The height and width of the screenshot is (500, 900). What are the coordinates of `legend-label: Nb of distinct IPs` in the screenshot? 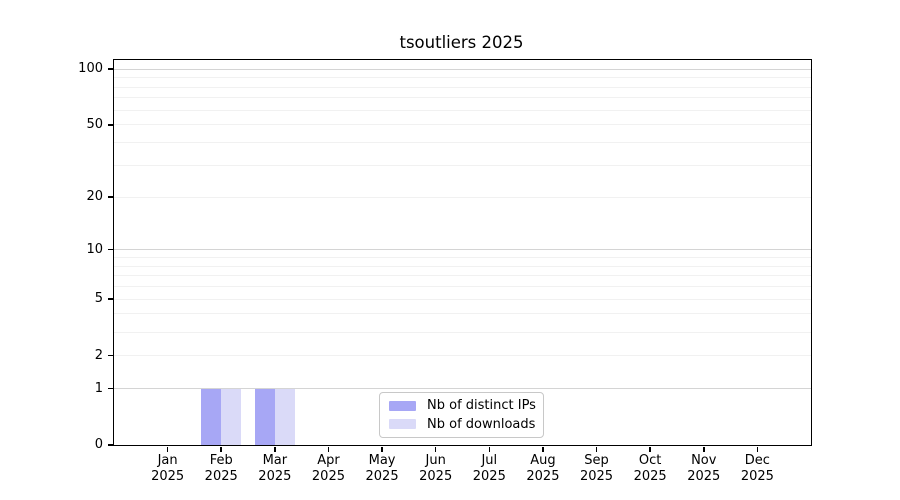 It's located at (481, 406).